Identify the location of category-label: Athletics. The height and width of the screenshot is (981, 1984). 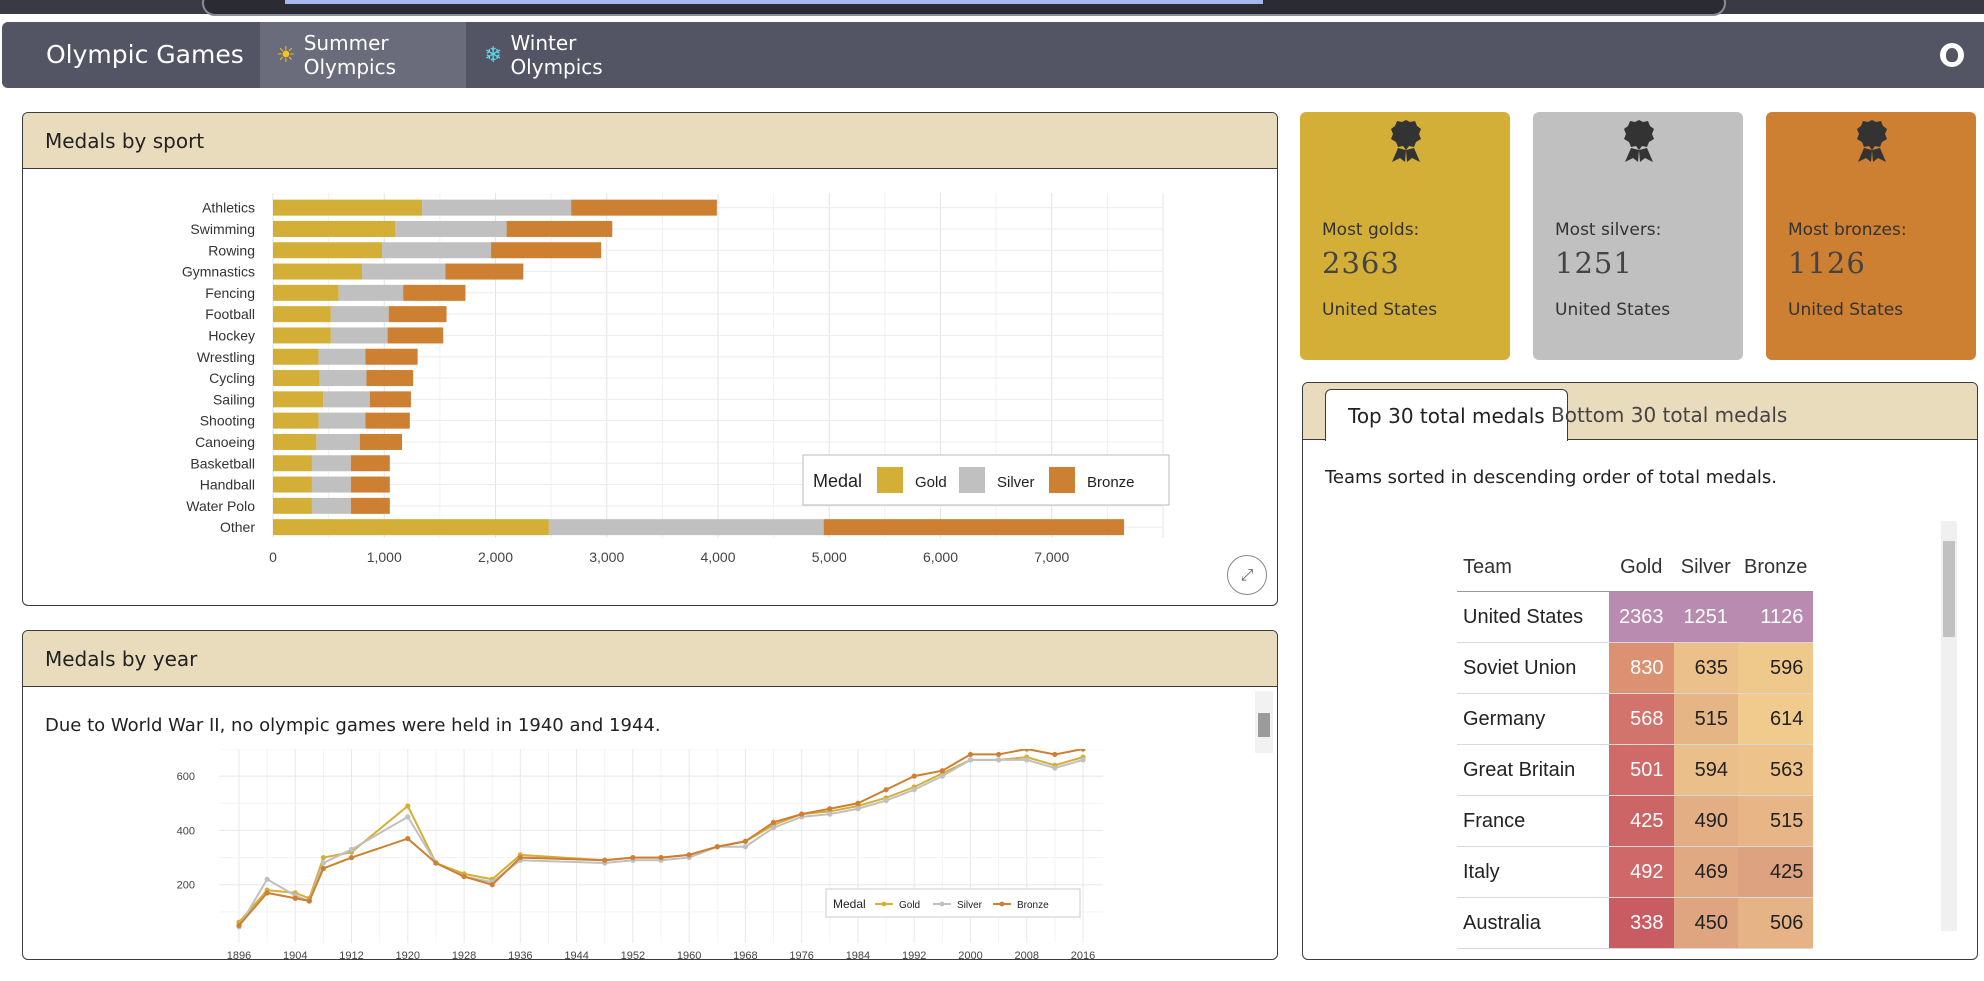
(228, 208).